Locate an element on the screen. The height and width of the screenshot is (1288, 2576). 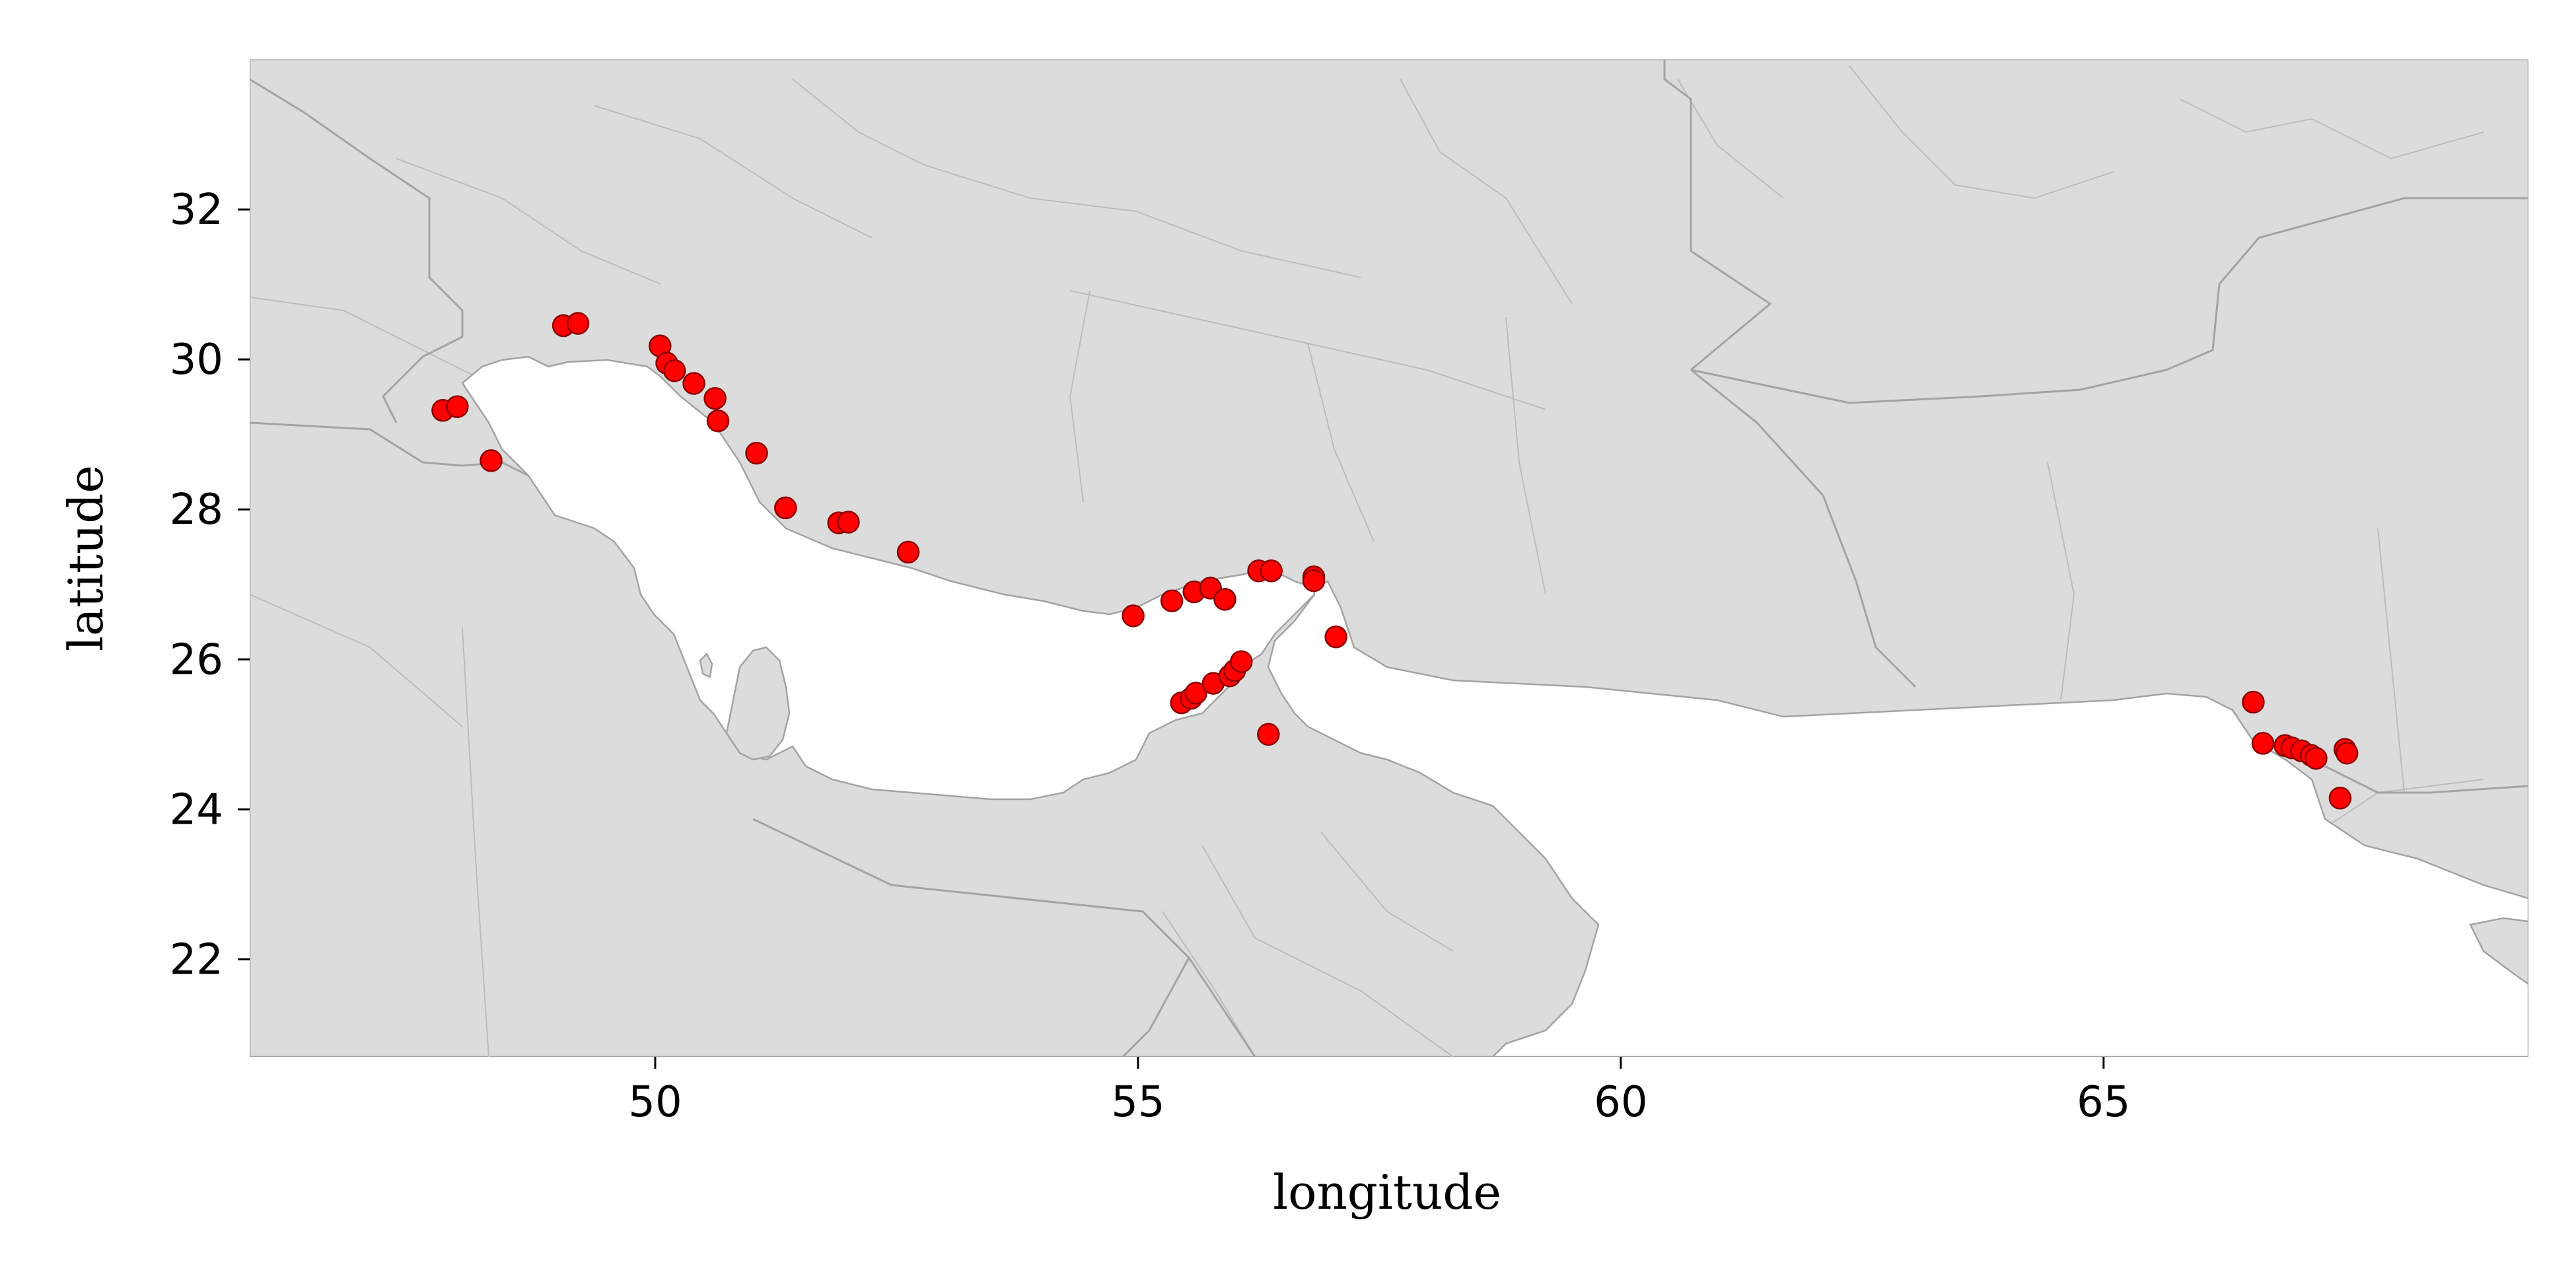
y-tick-label-24: 24 is located at coordinates (196, 809).